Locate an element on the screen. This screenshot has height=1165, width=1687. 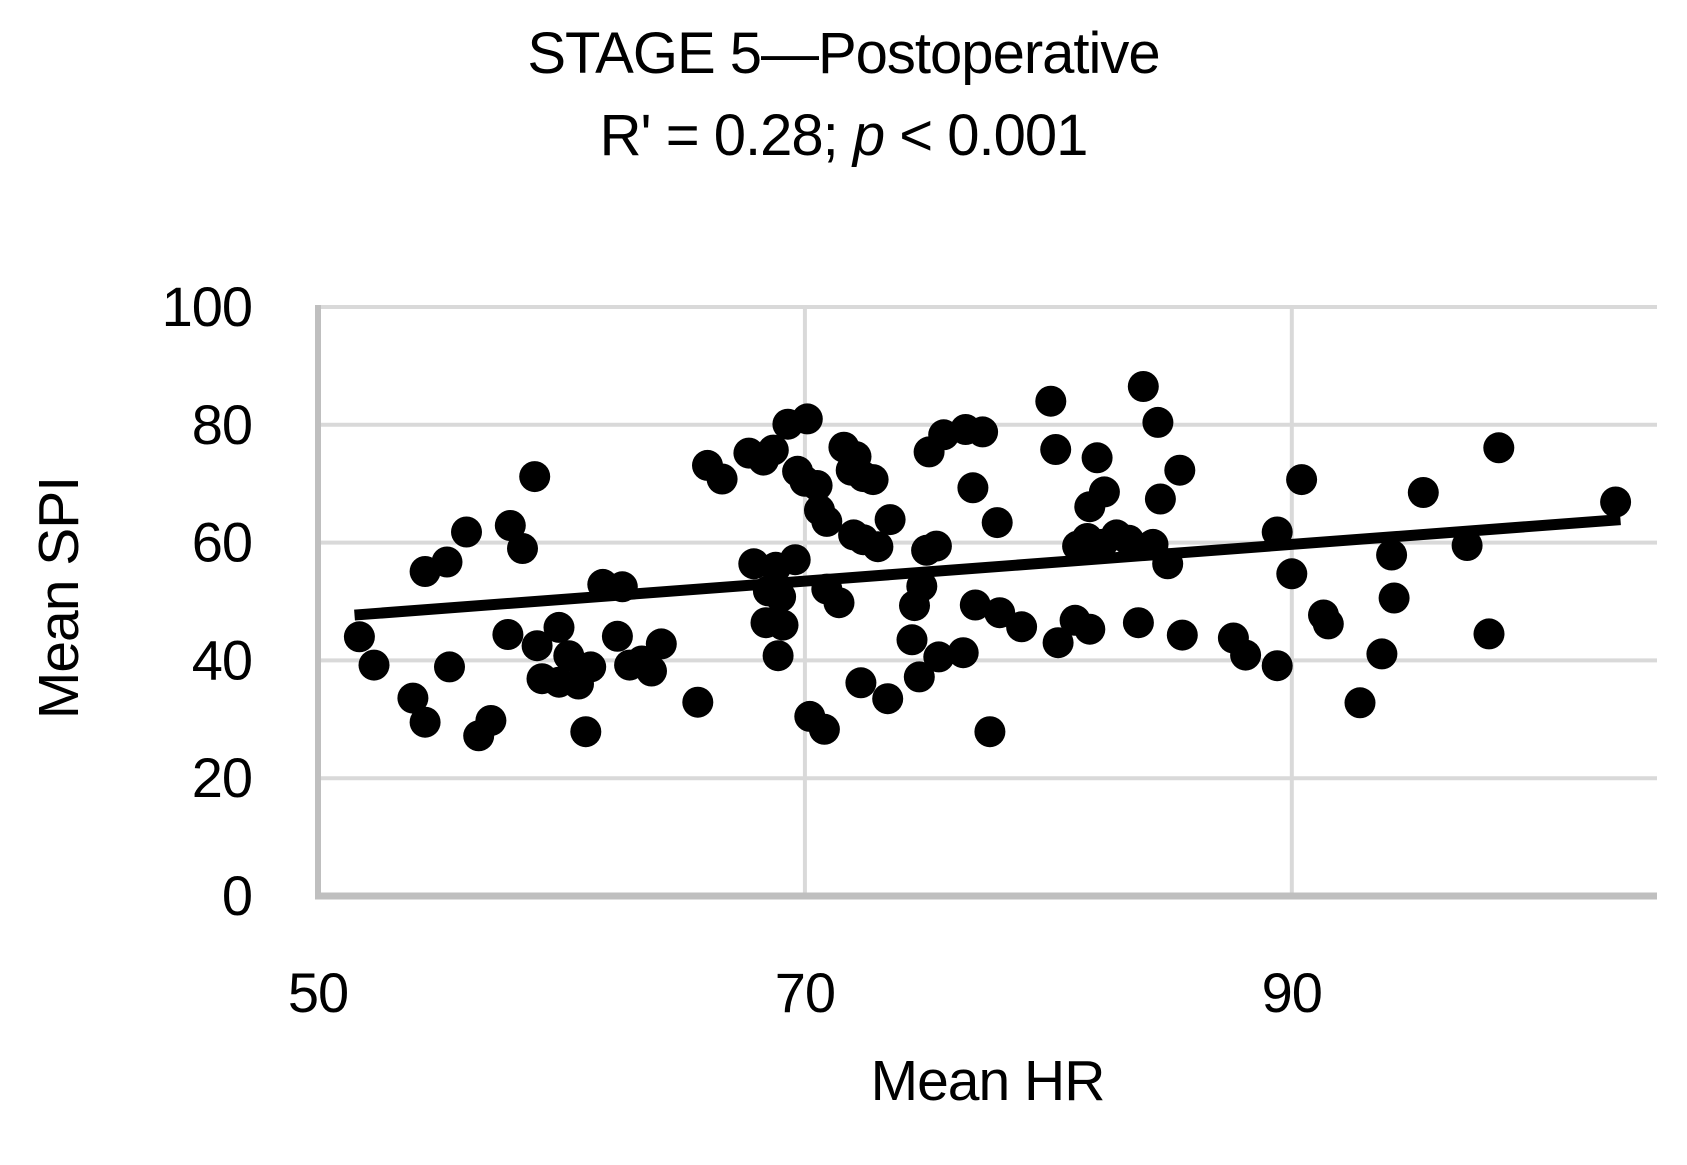
y-tick-label: 40 is located at coordinates (222, 659).